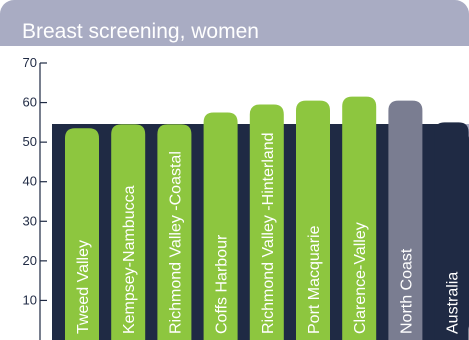 This screenshot has height=340, width=469. I want to click on bar-group: Coffs Harbour, so click(220, 226).